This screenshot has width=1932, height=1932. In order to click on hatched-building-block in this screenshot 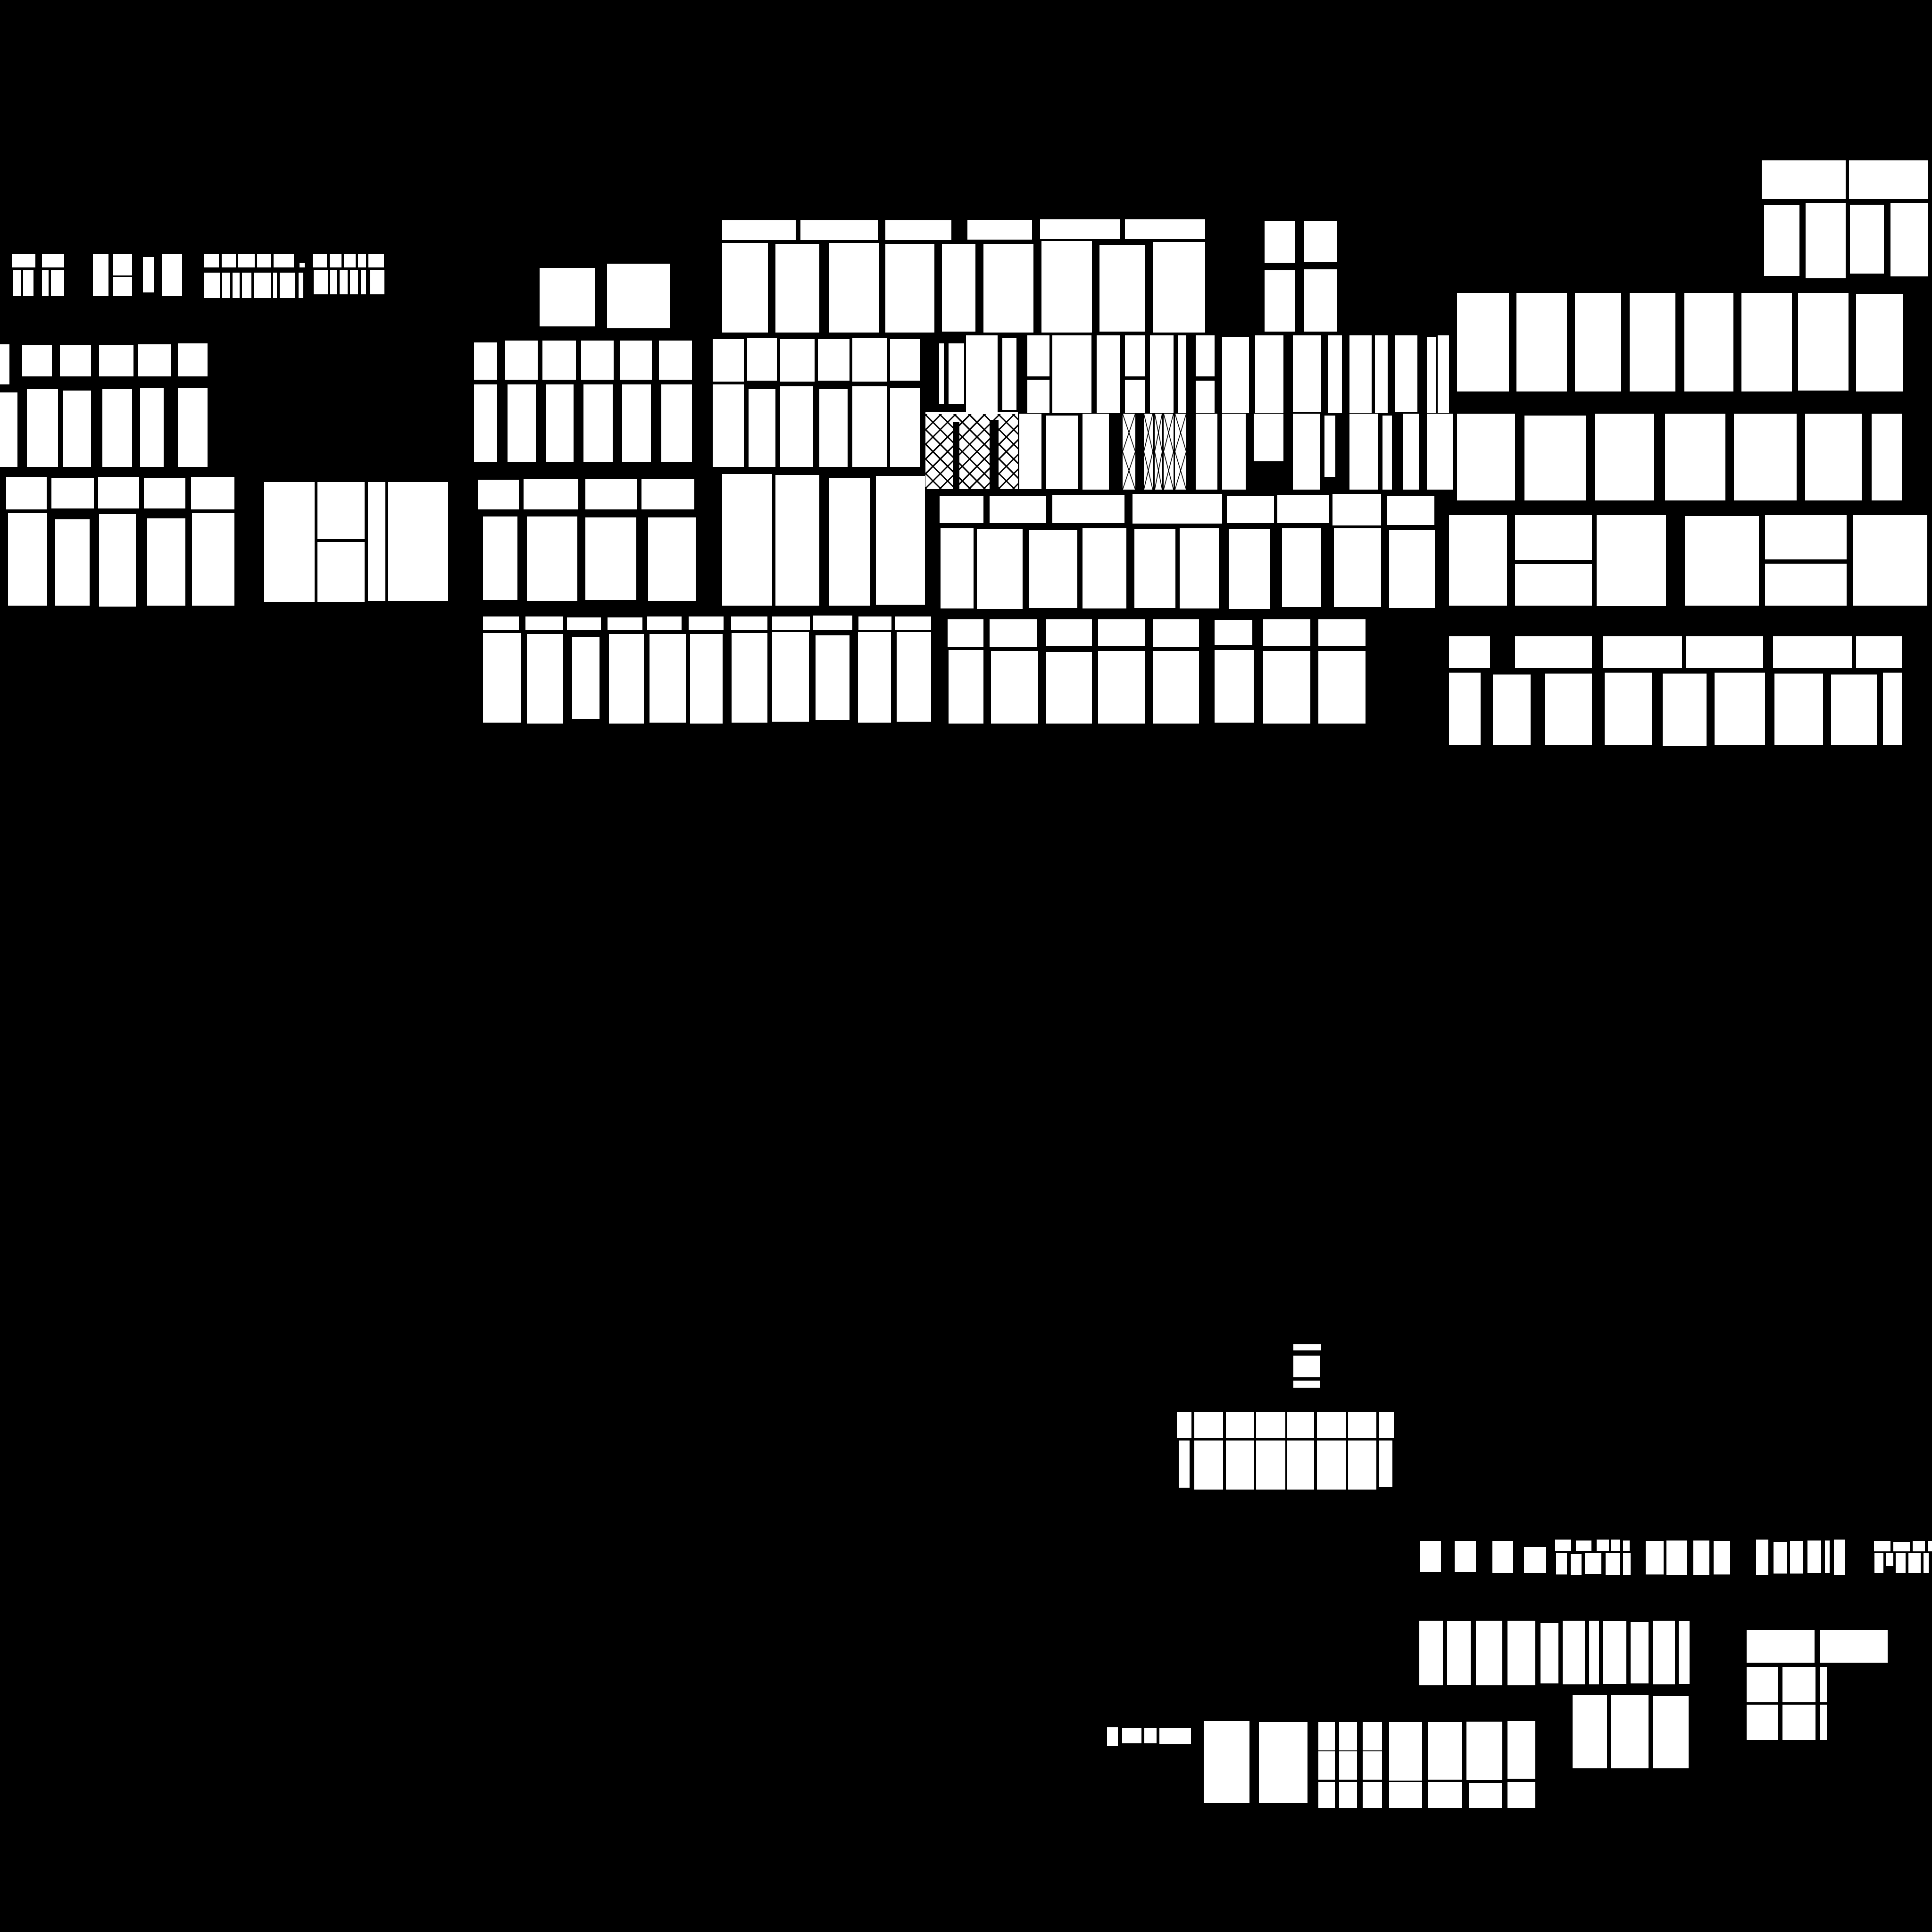, I will do `click(971, 451)`.